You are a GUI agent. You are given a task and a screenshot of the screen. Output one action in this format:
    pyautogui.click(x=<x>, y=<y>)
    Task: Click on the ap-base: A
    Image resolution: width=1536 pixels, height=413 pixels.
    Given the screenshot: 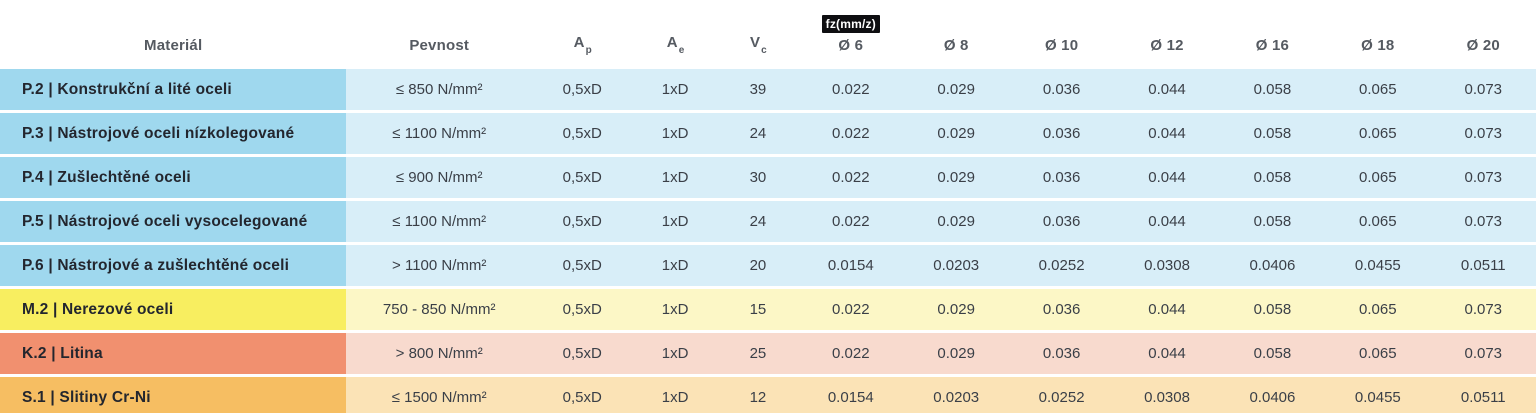 What is the action you would take?
    pyautogui.click(x=579, y=42)
    